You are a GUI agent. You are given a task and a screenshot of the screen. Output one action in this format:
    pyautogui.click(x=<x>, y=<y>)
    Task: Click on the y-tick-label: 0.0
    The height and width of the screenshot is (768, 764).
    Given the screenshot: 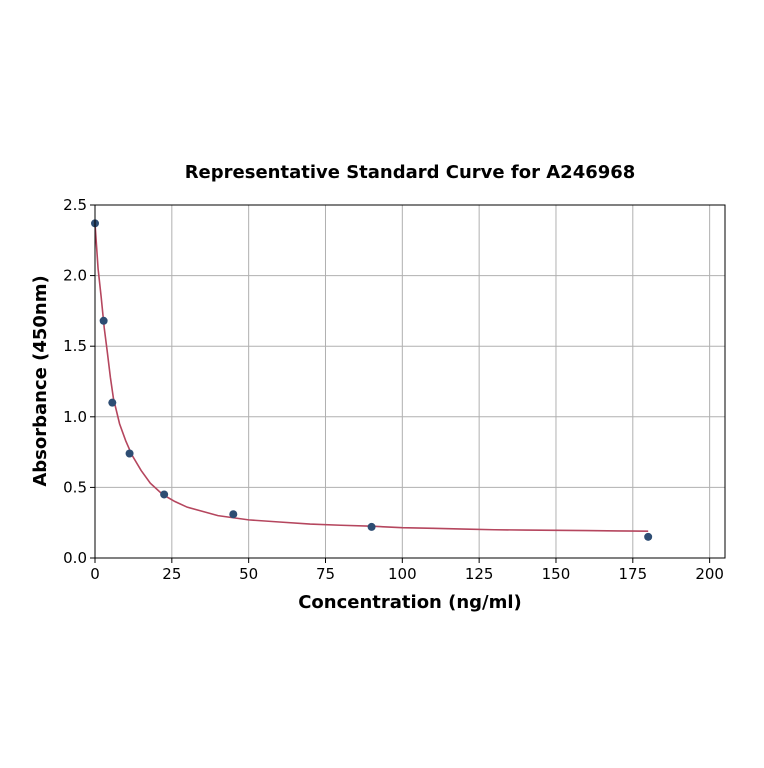 What is the action you would take?
    pyautogui.click(x=75, y=558)
    